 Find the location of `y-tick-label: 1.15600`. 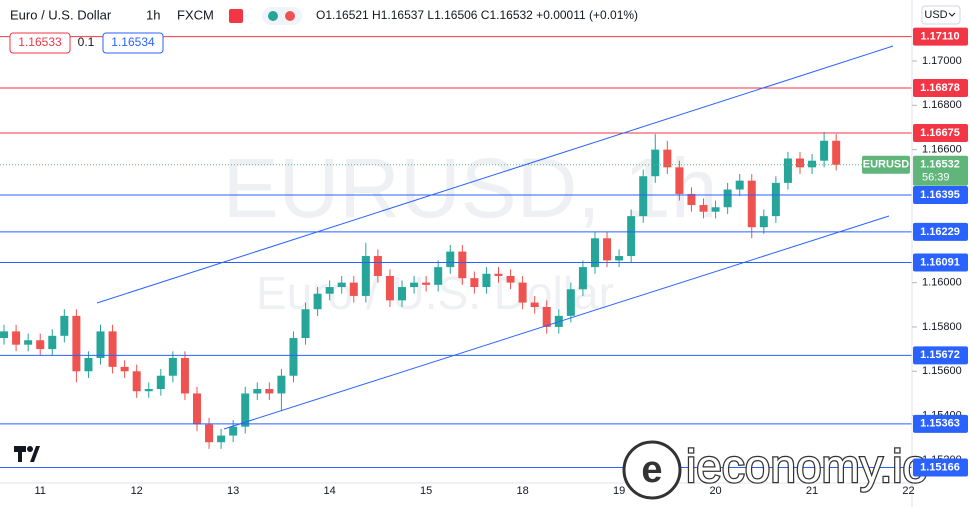

y-tick-label: 1.15600 is located at coordinates (942, 371).